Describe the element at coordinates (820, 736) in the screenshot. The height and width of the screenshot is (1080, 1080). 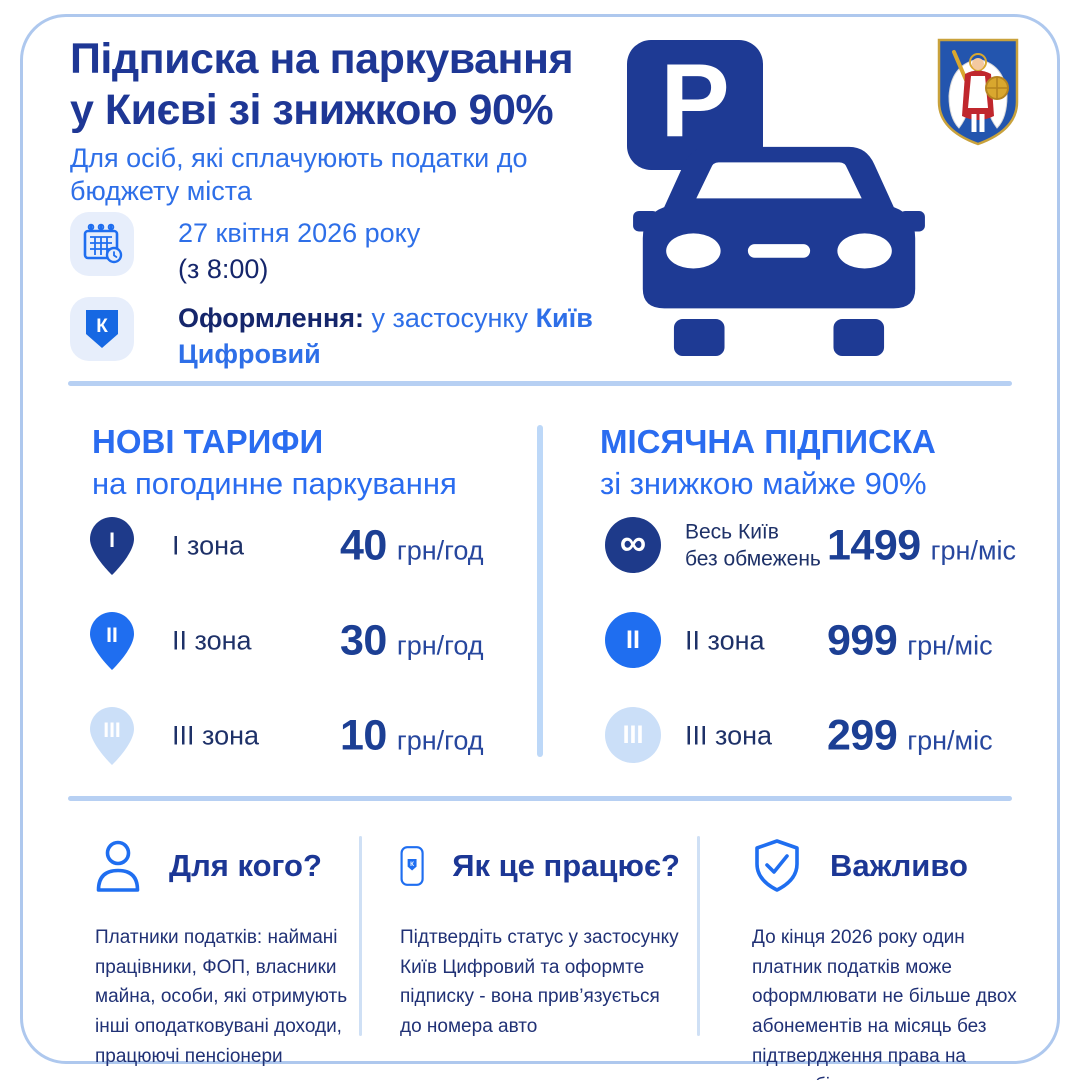
I see `subscription-row-zone3: ІІІ ІІІ зона 299 грн/міс` at that location.